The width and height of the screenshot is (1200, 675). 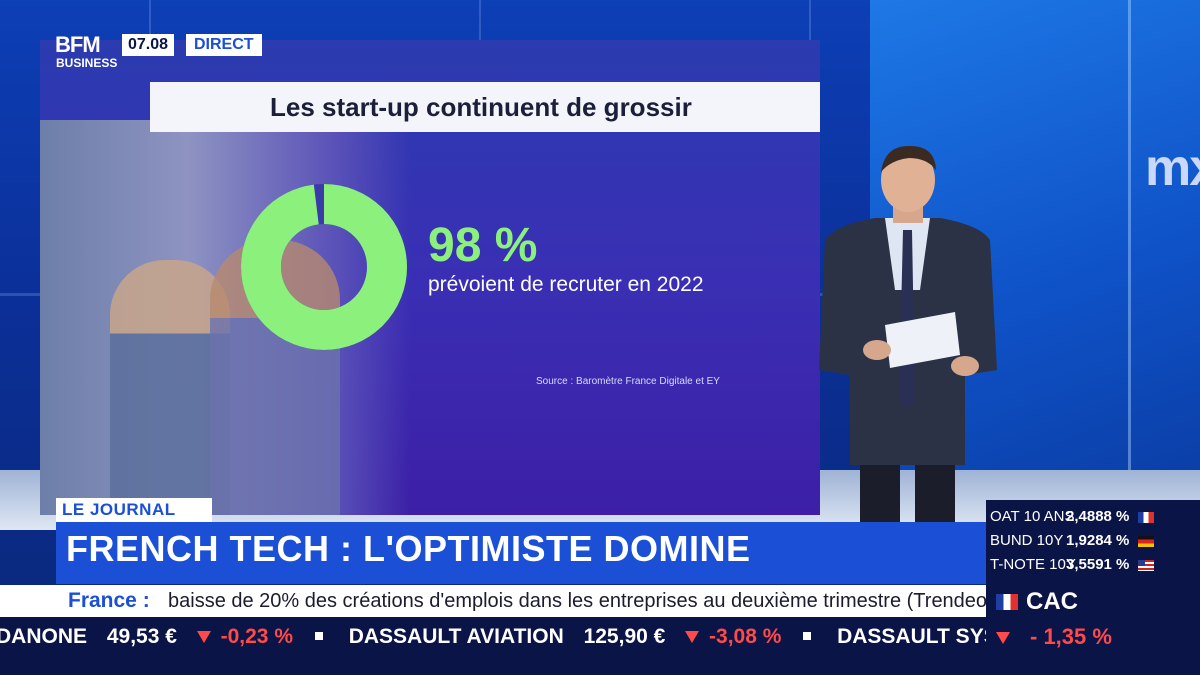 What do you see at coordinates (628, 381) in the screenshot?
I see `source-note: Source : Baromètre France Digitale et EY` at bounding box center [628, 381].